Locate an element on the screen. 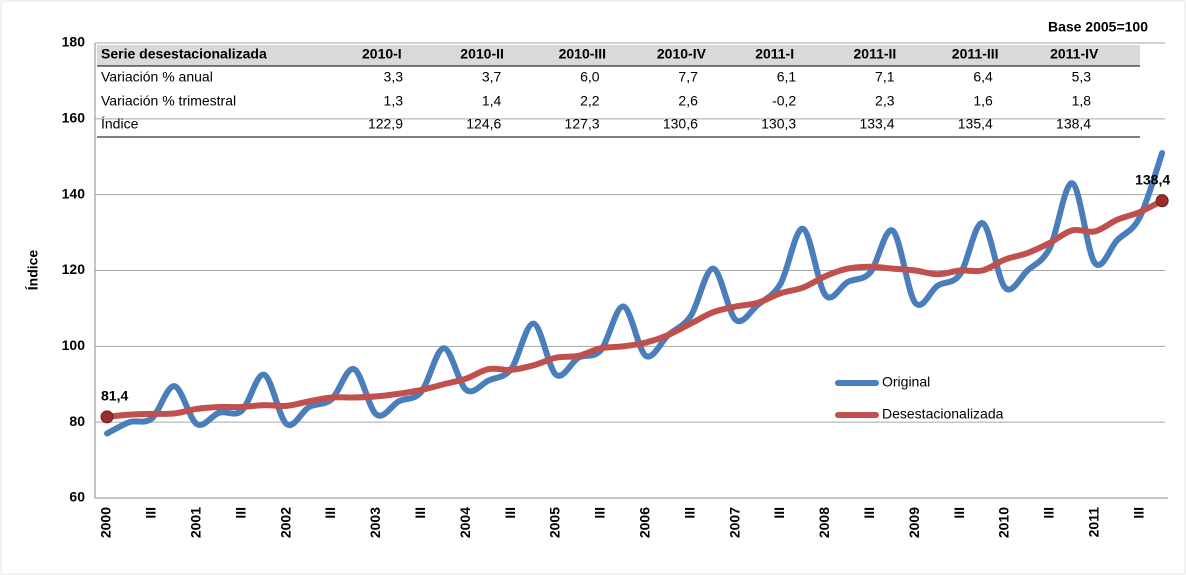 This screenshot has width=1186, height=575. table-cell: 122,9 is located at coordinates (385, 124).